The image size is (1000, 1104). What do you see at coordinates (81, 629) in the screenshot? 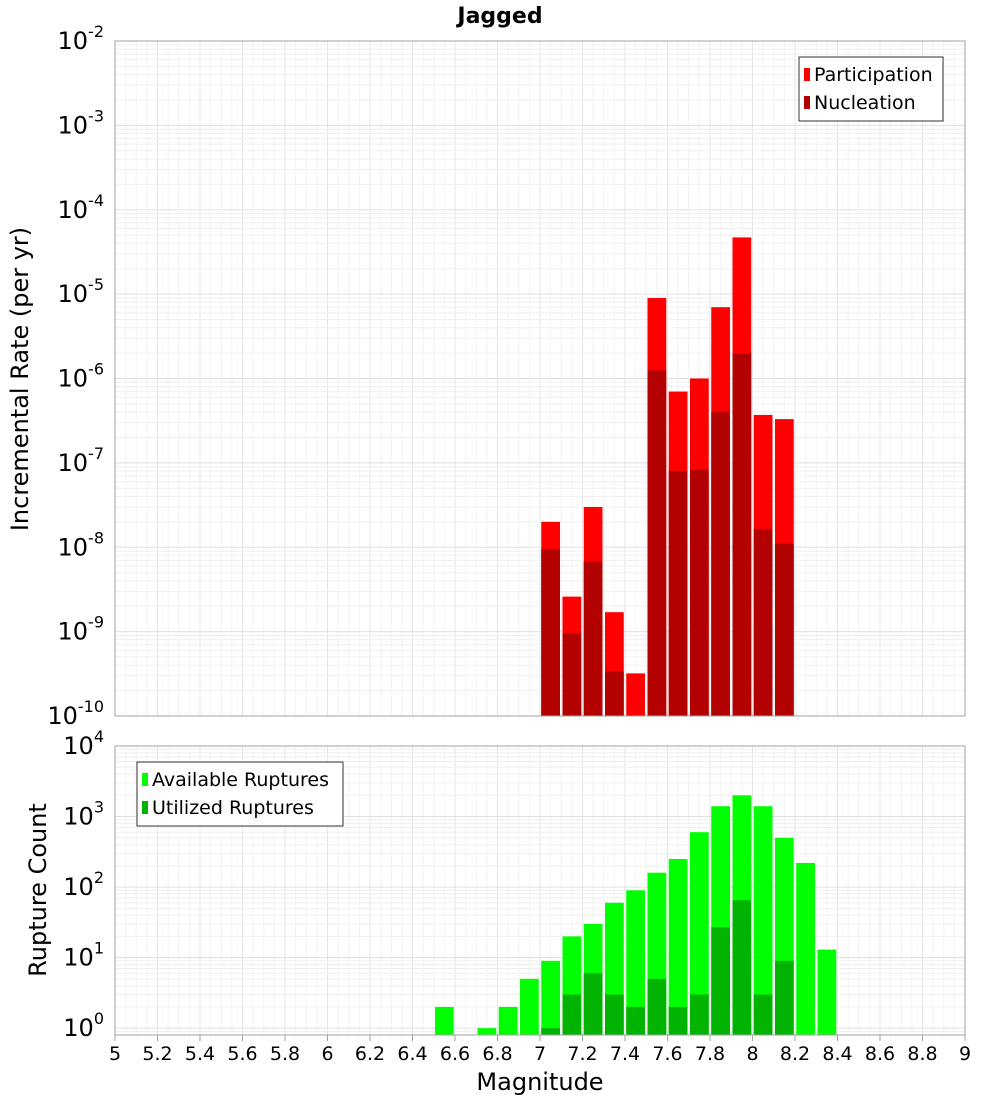
I see `rate-y-tick-label: 10⁻⁹` at bounding box center [81, 629].